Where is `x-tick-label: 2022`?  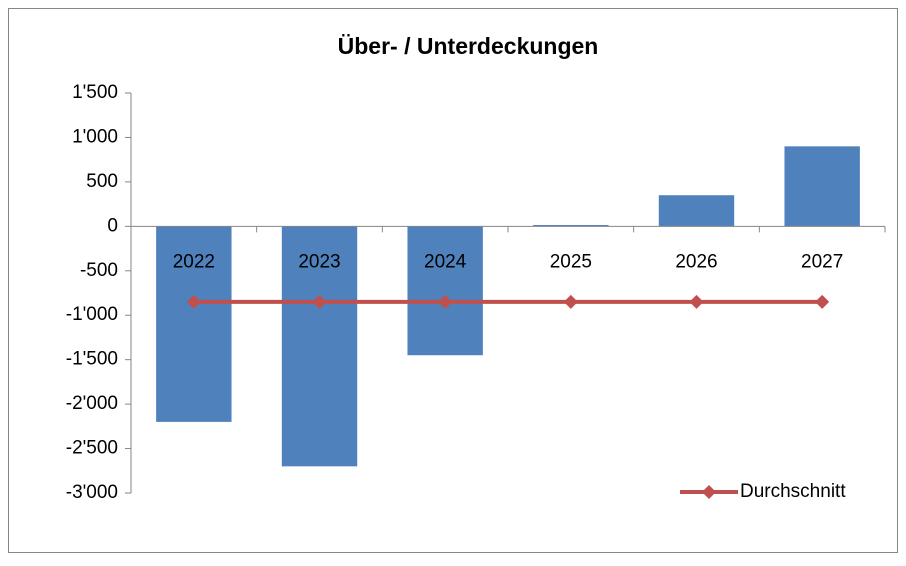 x-tick-label: 2022 is located at coordinates (194, 261).